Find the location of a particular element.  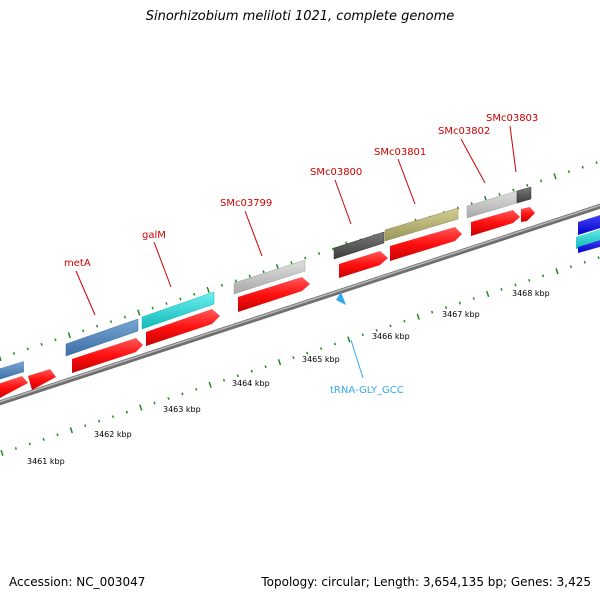

cds-arrow-SMc03799 is located at coordinates (274, 294).